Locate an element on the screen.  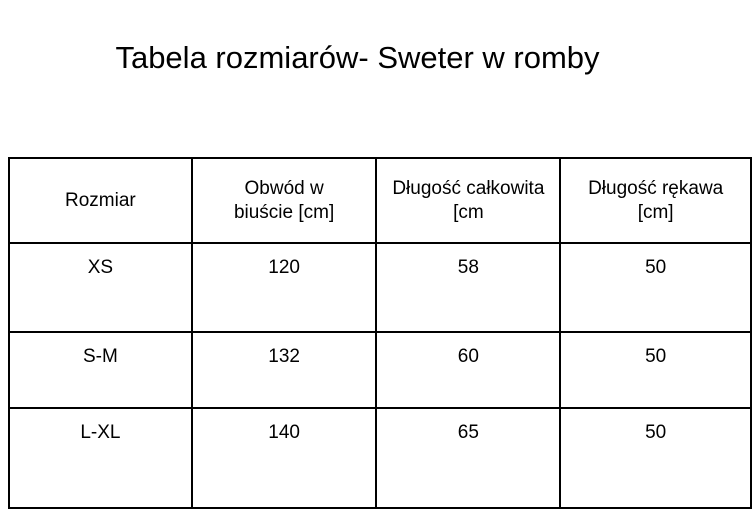
page-title: Tabela rozmiarów- Sweter w romby is located at coordinates (357, 57).